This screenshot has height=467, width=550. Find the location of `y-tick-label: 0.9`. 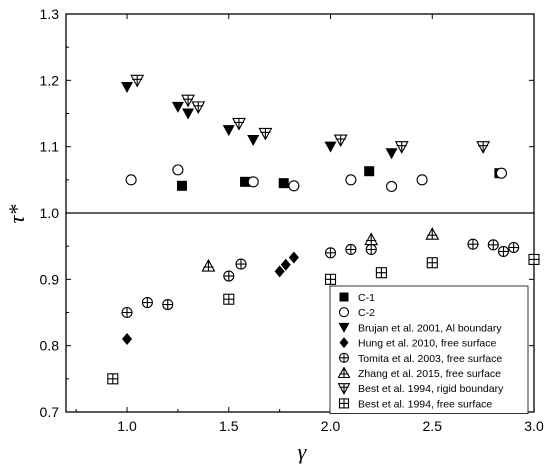

y-tick-label: 0.9 is located at coordinates (50, 279).